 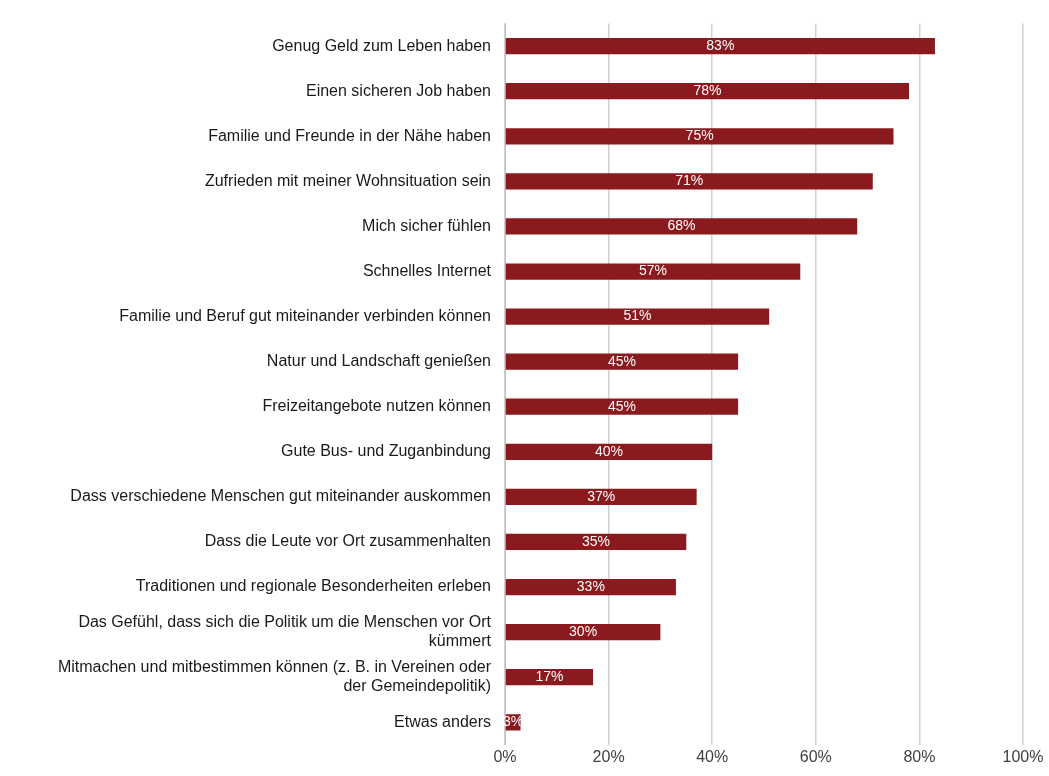 What do you see at coordinates (442, 721) in the screenshot?
I see `y-tick-label: Etwas anders` at bounding box center [442, 721].